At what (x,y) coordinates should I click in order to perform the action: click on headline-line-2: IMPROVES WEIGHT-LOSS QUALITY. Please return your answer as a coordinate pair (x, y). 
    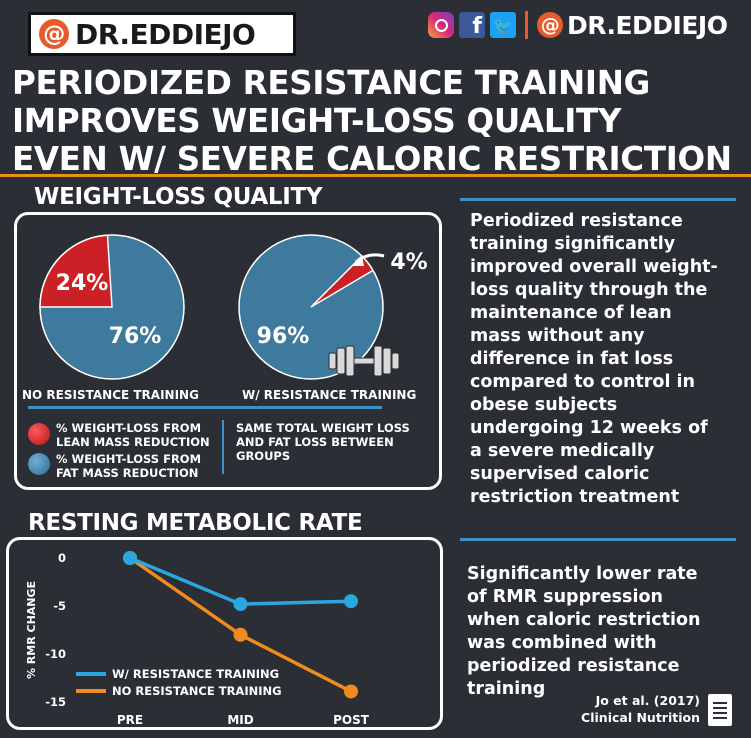
    Looking at the image, I should click on (317, 121).